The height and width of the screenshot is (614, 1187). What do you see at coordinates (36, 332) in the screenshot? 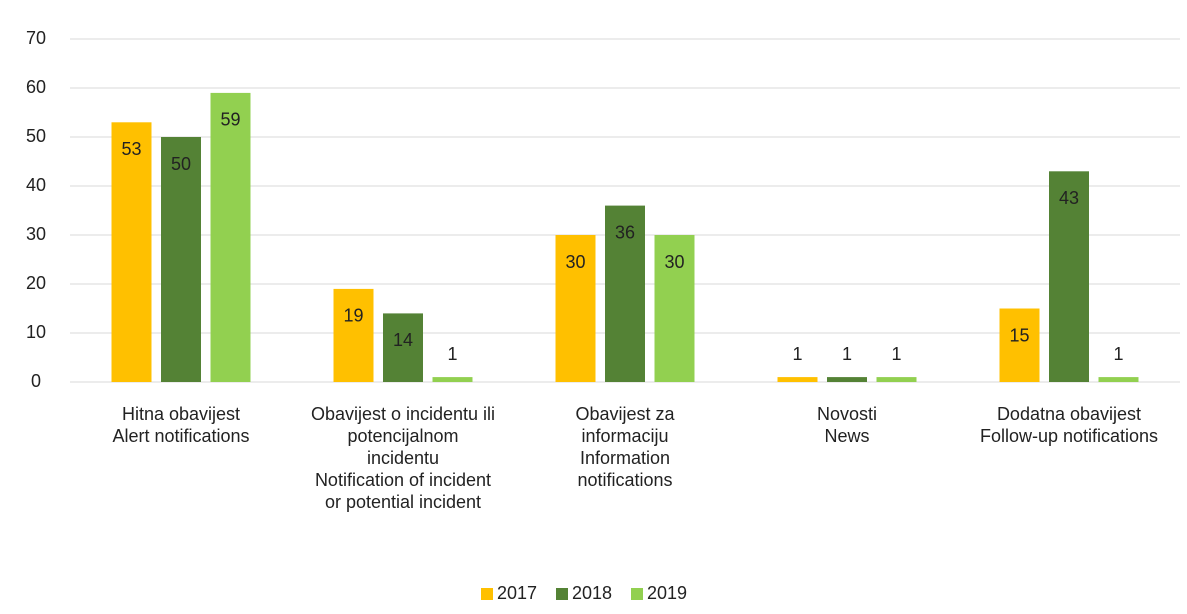
I see `y-tick-label: 10` at bounding box center [36, 332].